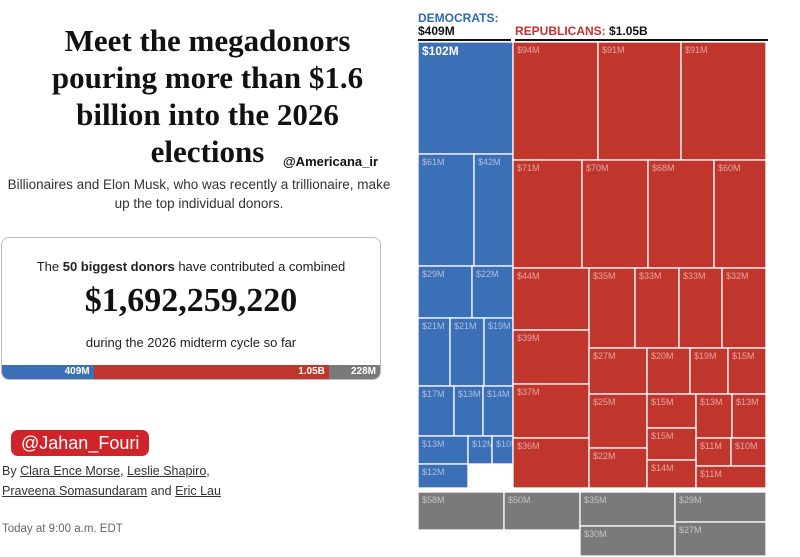 This screenshot has height=557, width=800. Describe the element at coordinates (161, 491) in the screenshot. I see `byline-and: and` at that location.